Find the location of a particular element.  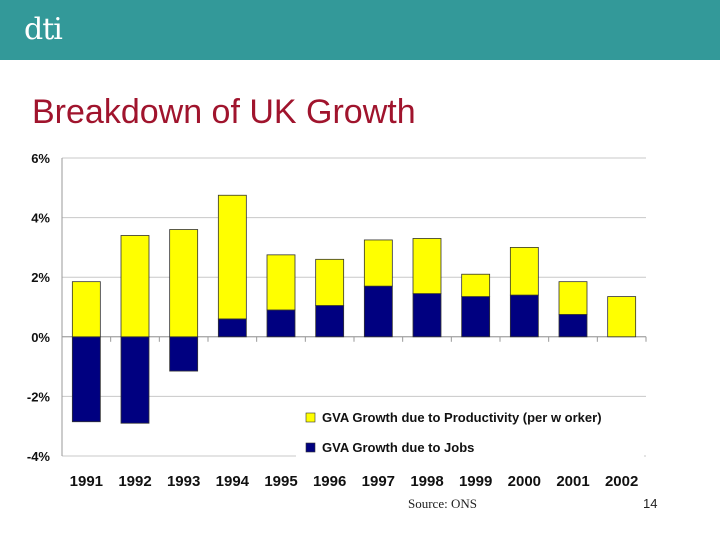

y-tick-label: 2% is located at coordinates (40, 277).